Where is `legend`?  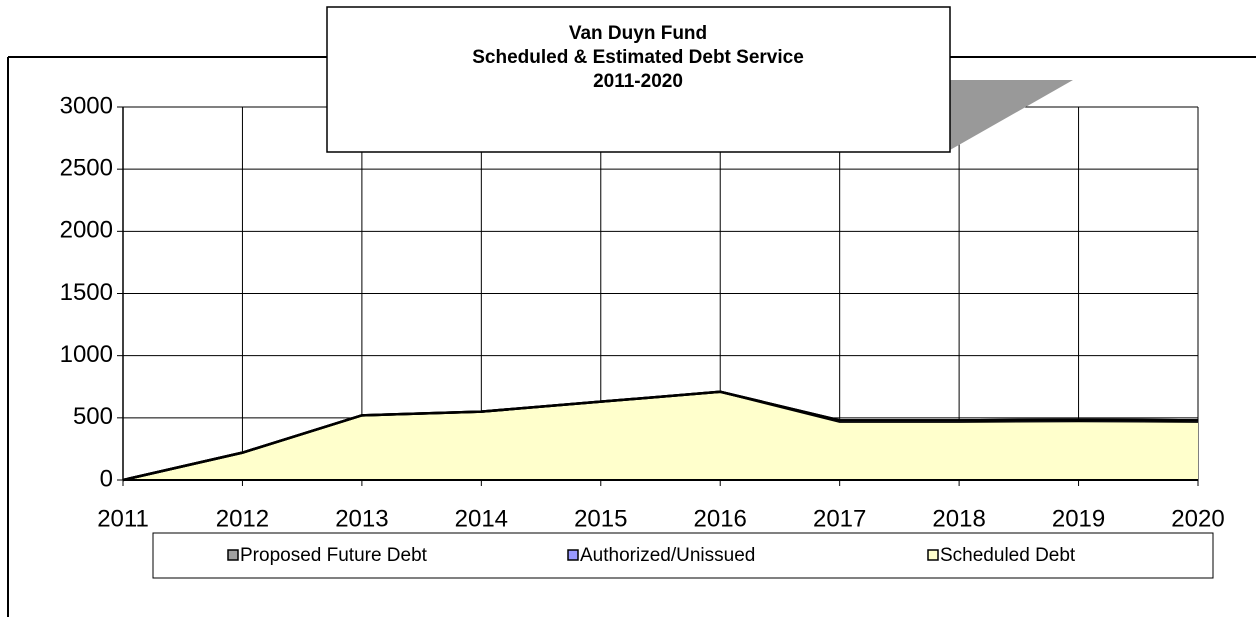
legend is located at coordinates (683, 555).